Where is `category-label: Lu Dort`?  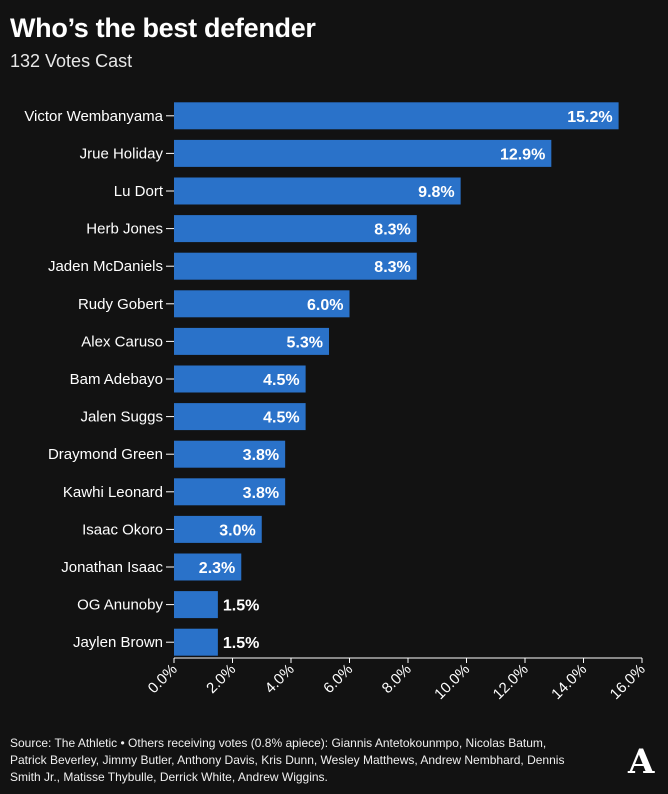
category-label: Lu Dort is located at coordinates (139, 191).